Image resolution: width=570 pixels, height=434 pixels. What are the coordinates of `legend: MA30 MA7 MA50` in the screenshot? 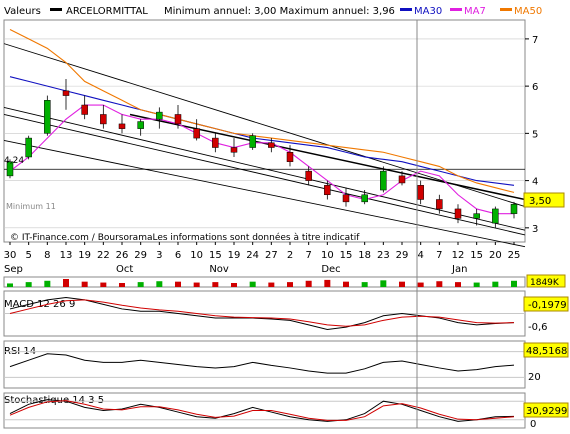 It's located at (471, 11).